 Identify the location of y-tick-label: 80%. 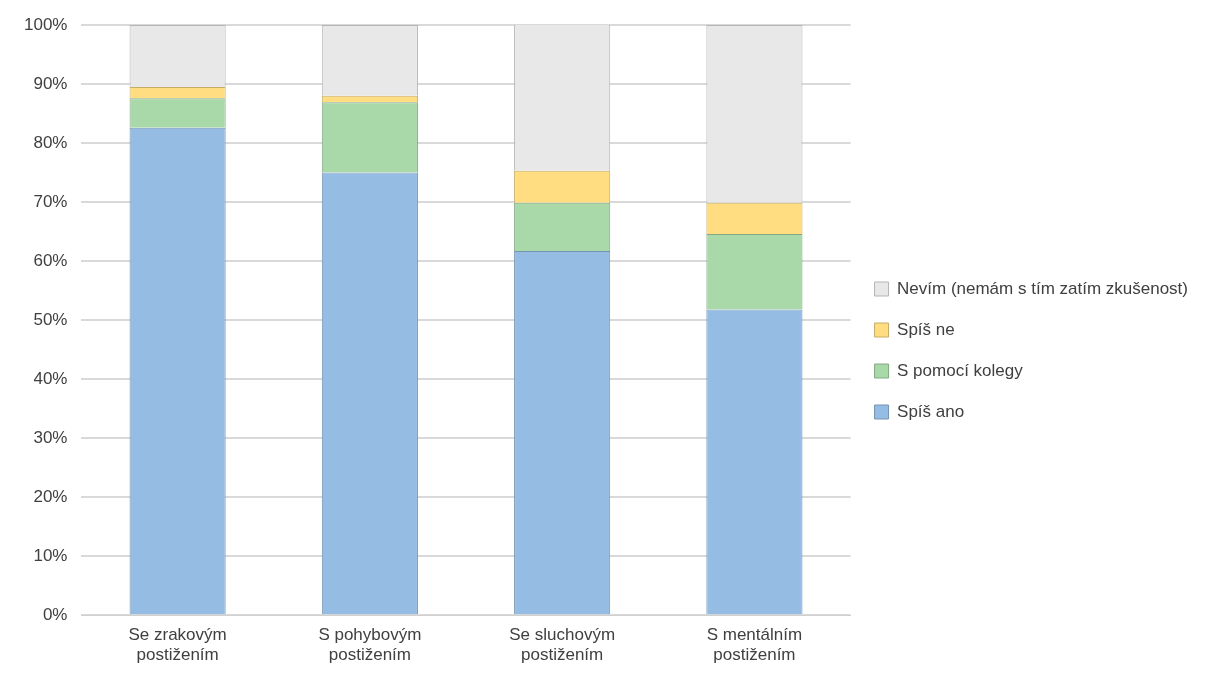
(50, 142).